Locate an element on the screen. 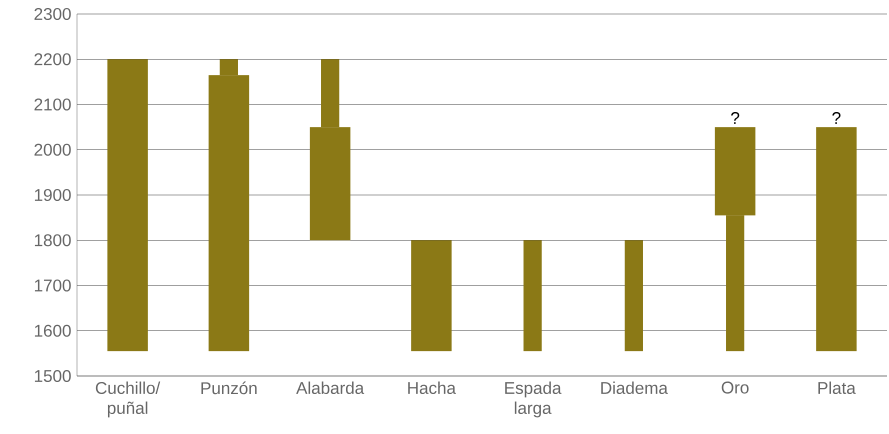 Image resolution: width=889 pixels, height=434 pixels. y-tick-label: 1700 is located at coordinates (52, 285).